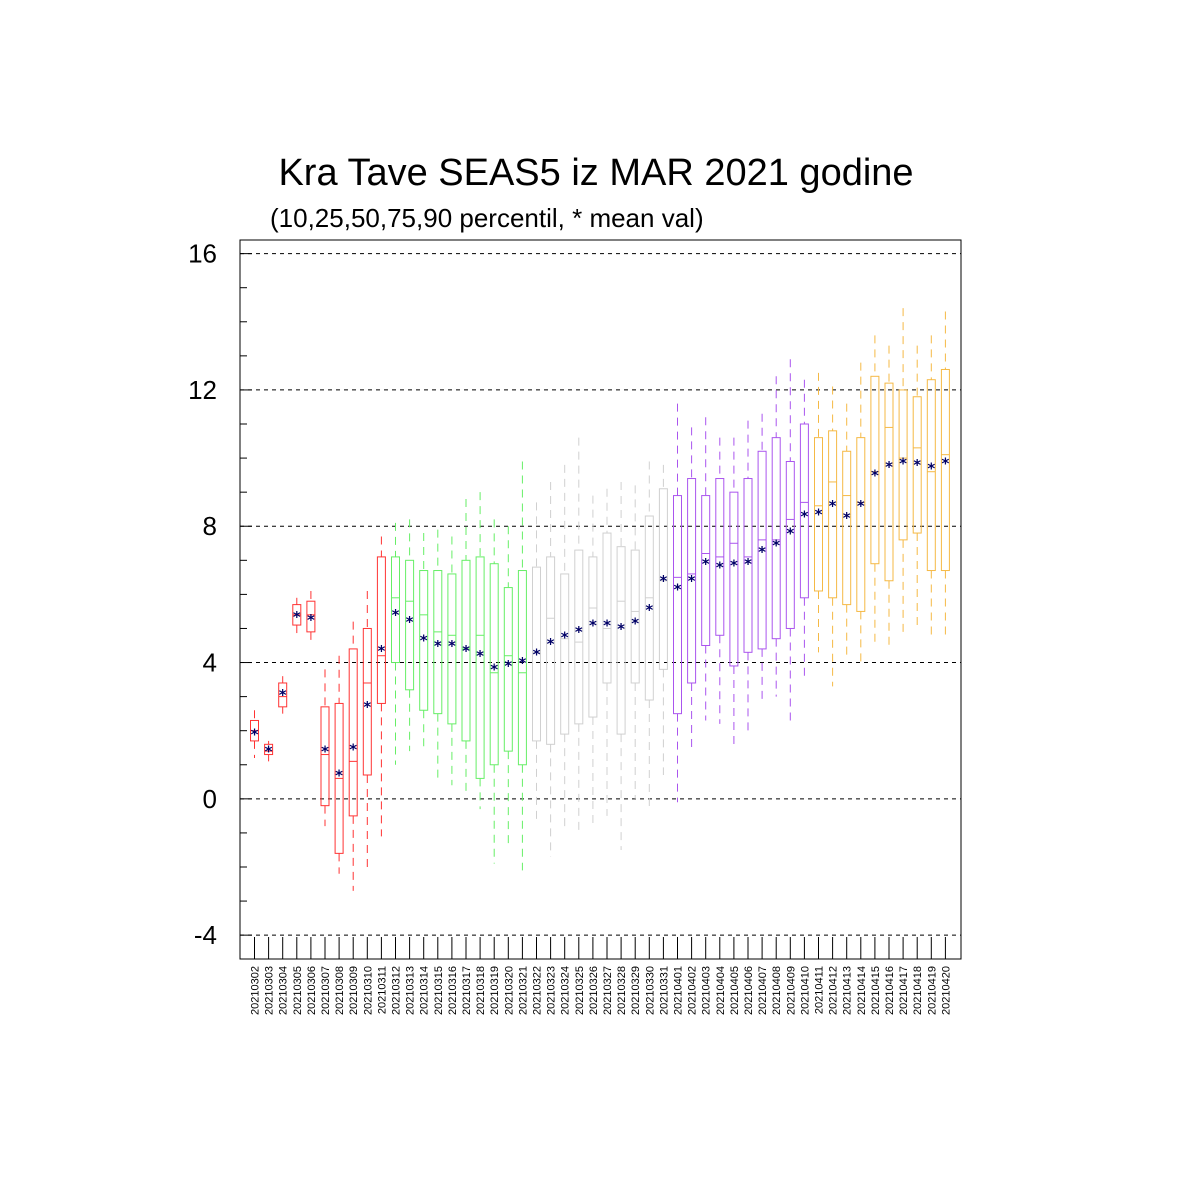 The width and height of the screenshot is (1200, 1200). Describe the element at coordinates (312, 990) in the screenshot. I see `x-tick-label: 20210306` at that location.